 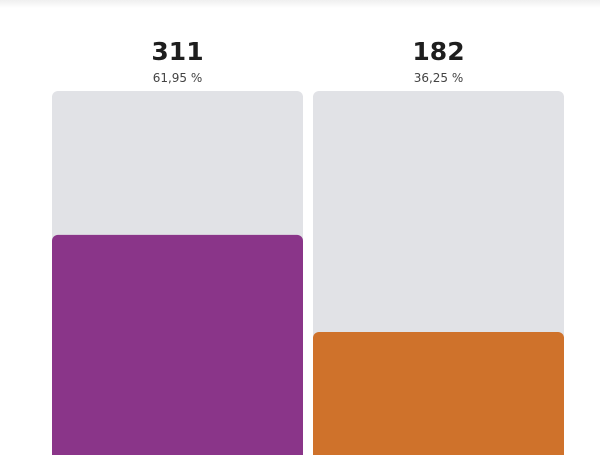 What do you see at coordinates (439, 78) in the screenshot?
I see `percent-label: 36,25 %` at bounding box center [439, 78].